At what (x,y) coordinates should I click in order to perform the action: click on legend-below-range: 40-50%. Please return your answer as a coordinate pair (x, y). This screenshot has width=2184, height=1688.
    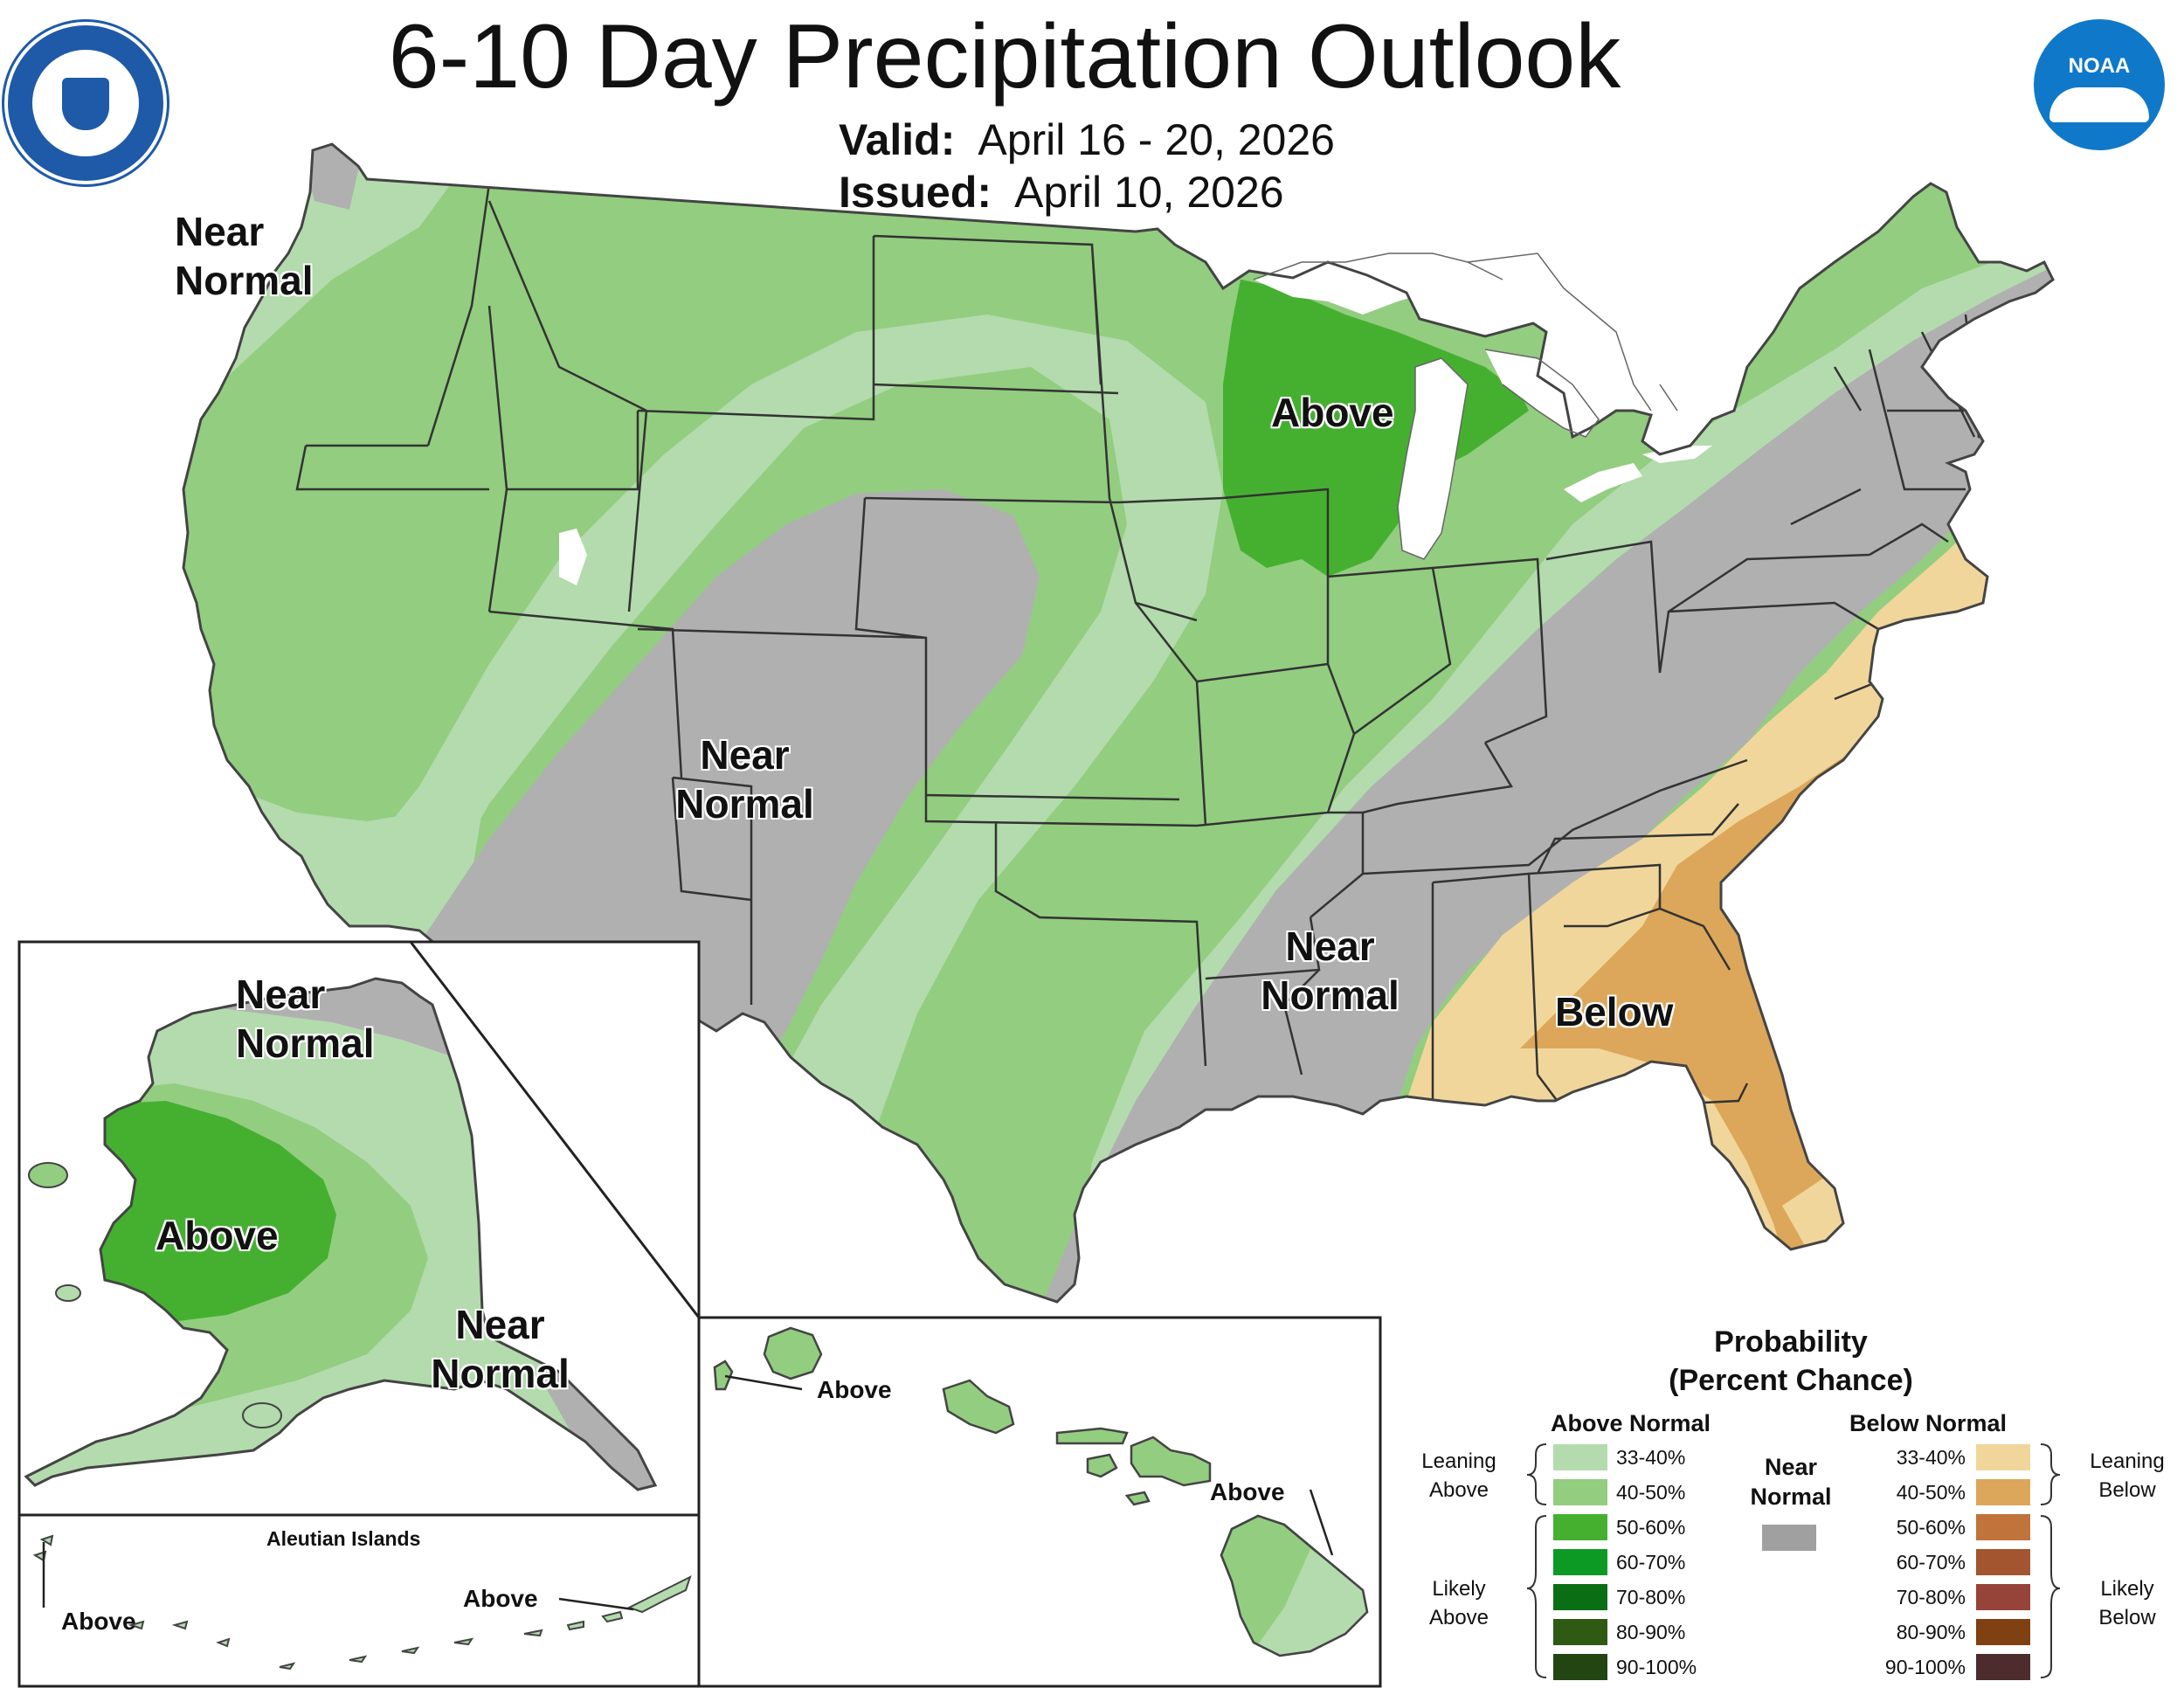
    Looking at the image, I should click on (1931, 1492).